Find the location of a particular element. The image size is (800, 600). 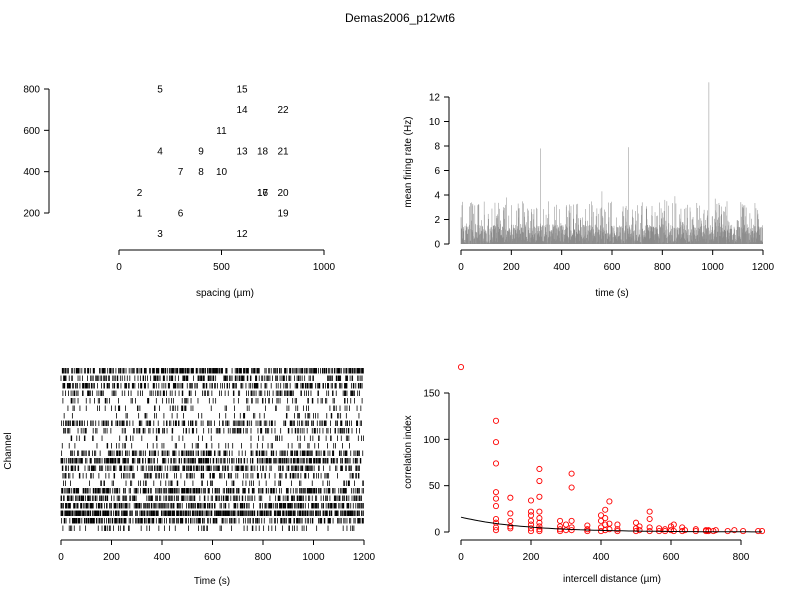

electrode-label-14: 14 is located at coordinates (242, 110).